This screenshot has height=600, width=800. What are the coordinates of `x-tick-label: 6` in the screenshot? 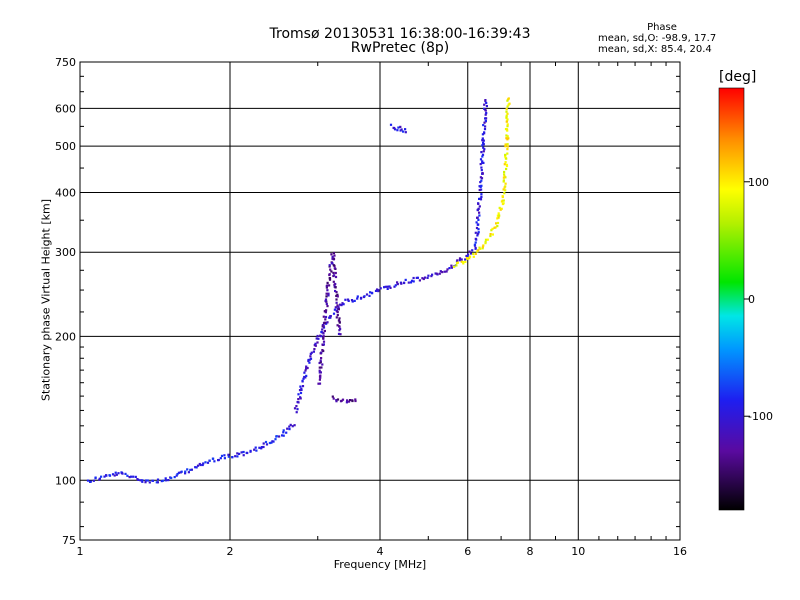 It's located at (467, 551).